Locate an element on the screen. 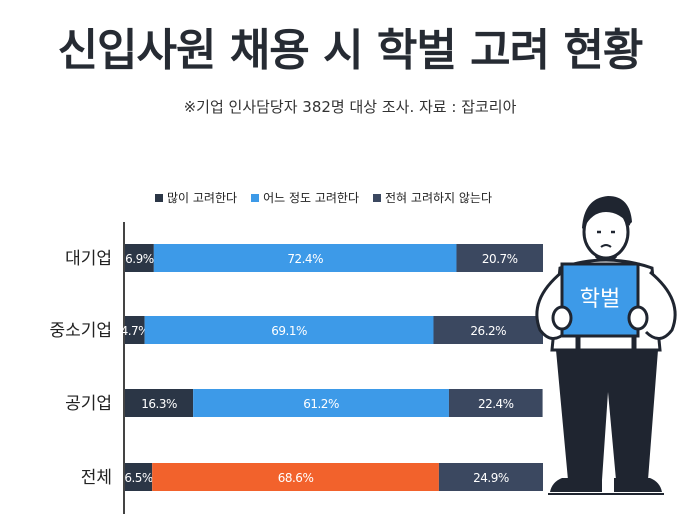  category-label: 전체 is located at coordinates (96, 478).